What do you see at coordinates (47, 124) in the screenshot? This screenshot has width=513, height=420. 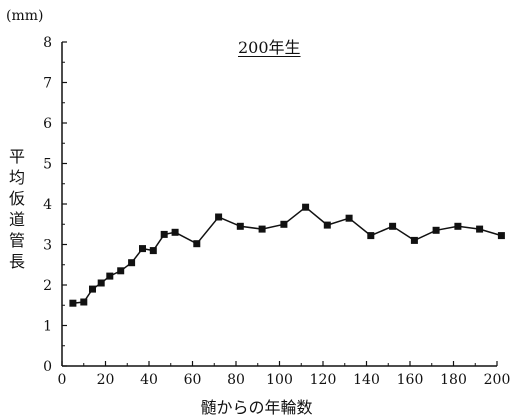 I see `y-tick-label: 6` at bounding box center [47, 124].